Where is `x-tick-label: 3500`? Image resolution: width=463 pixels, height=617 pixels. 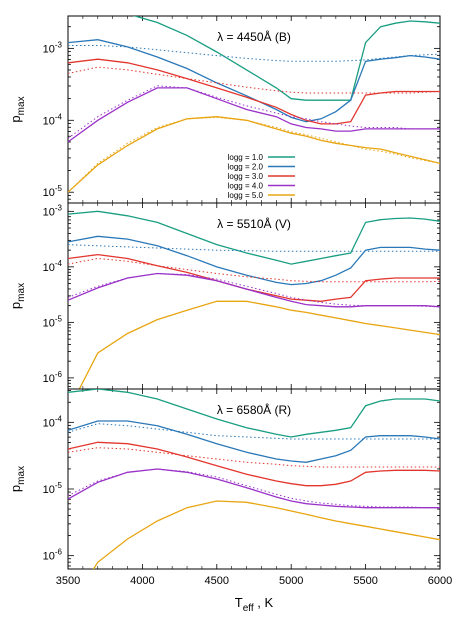 x-tick-label: 3500 is located at coordinates (68, 581).